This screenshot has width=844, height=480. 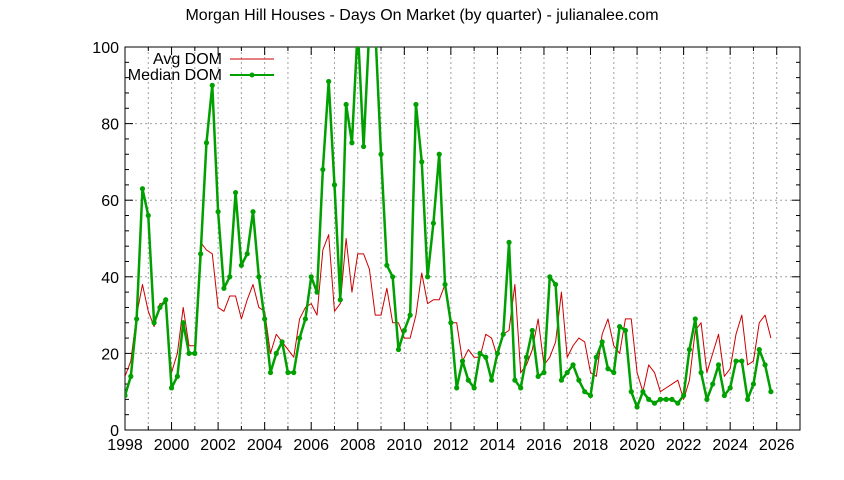 I want to click on legend-median-marker, so click(x=252, y=75).